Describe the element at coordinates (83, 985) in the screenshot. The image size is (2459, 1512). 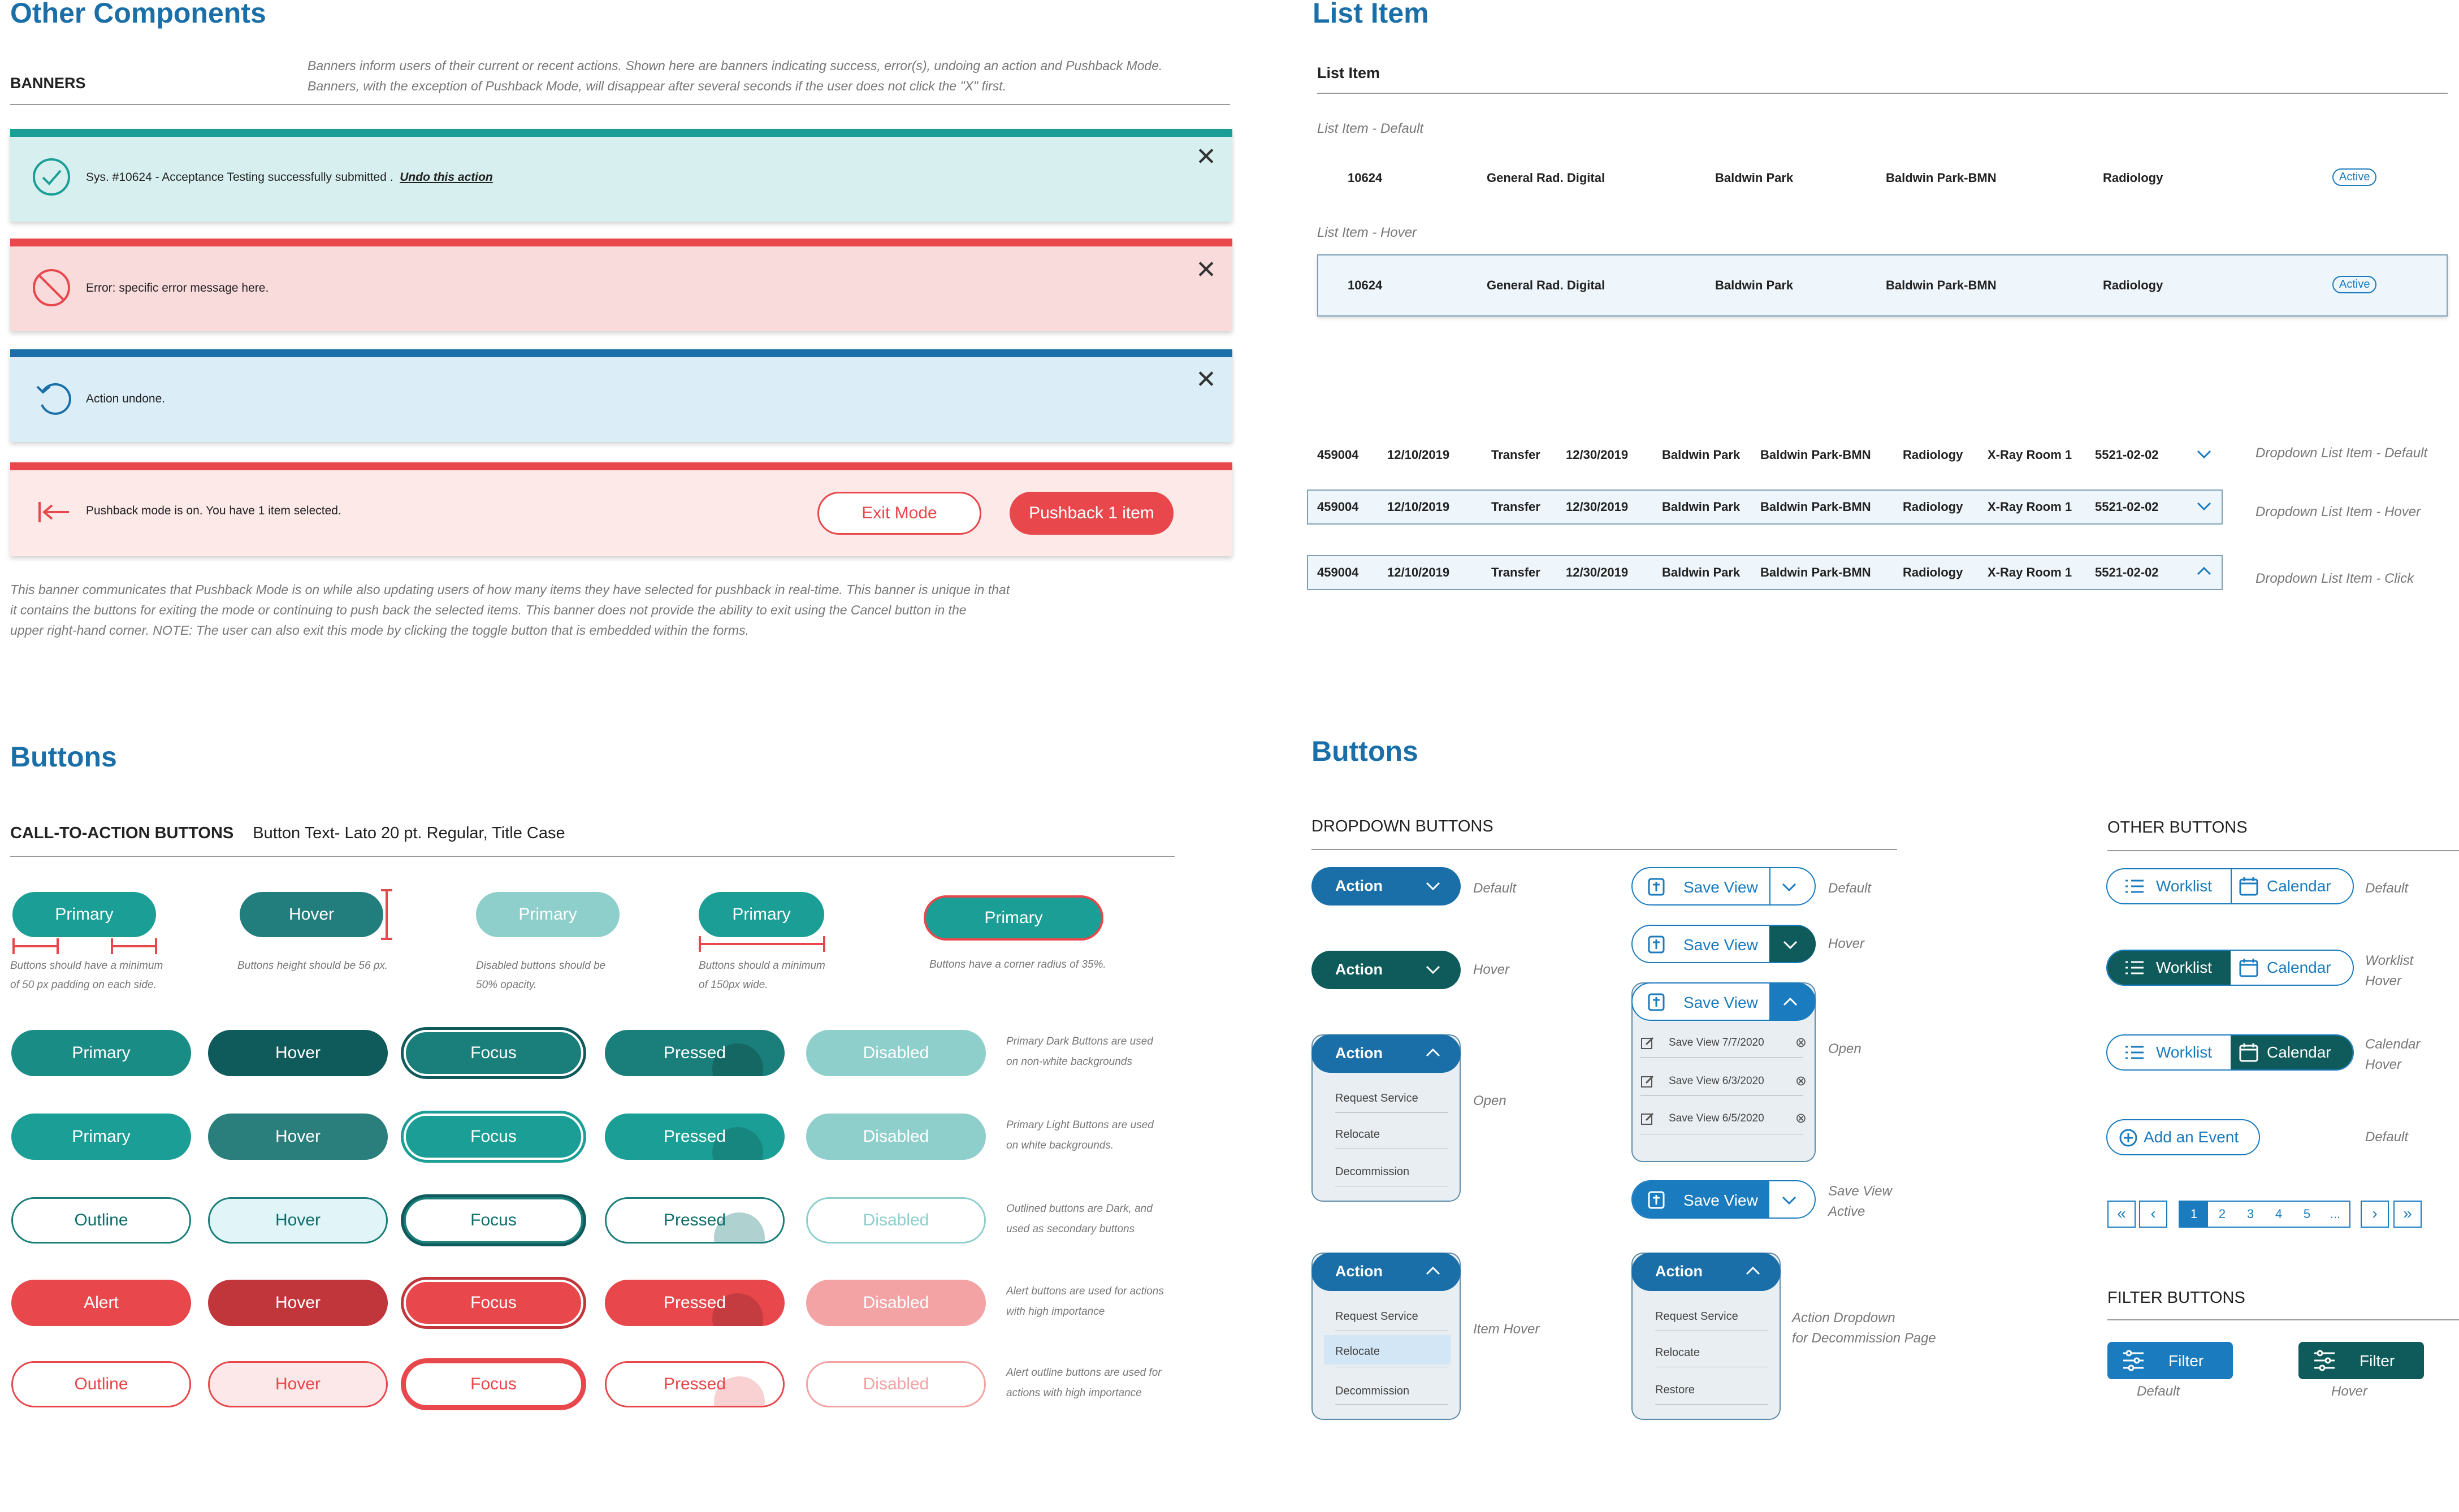
I see `spec-note-1b: of 50 px padding on each side.` at that location.